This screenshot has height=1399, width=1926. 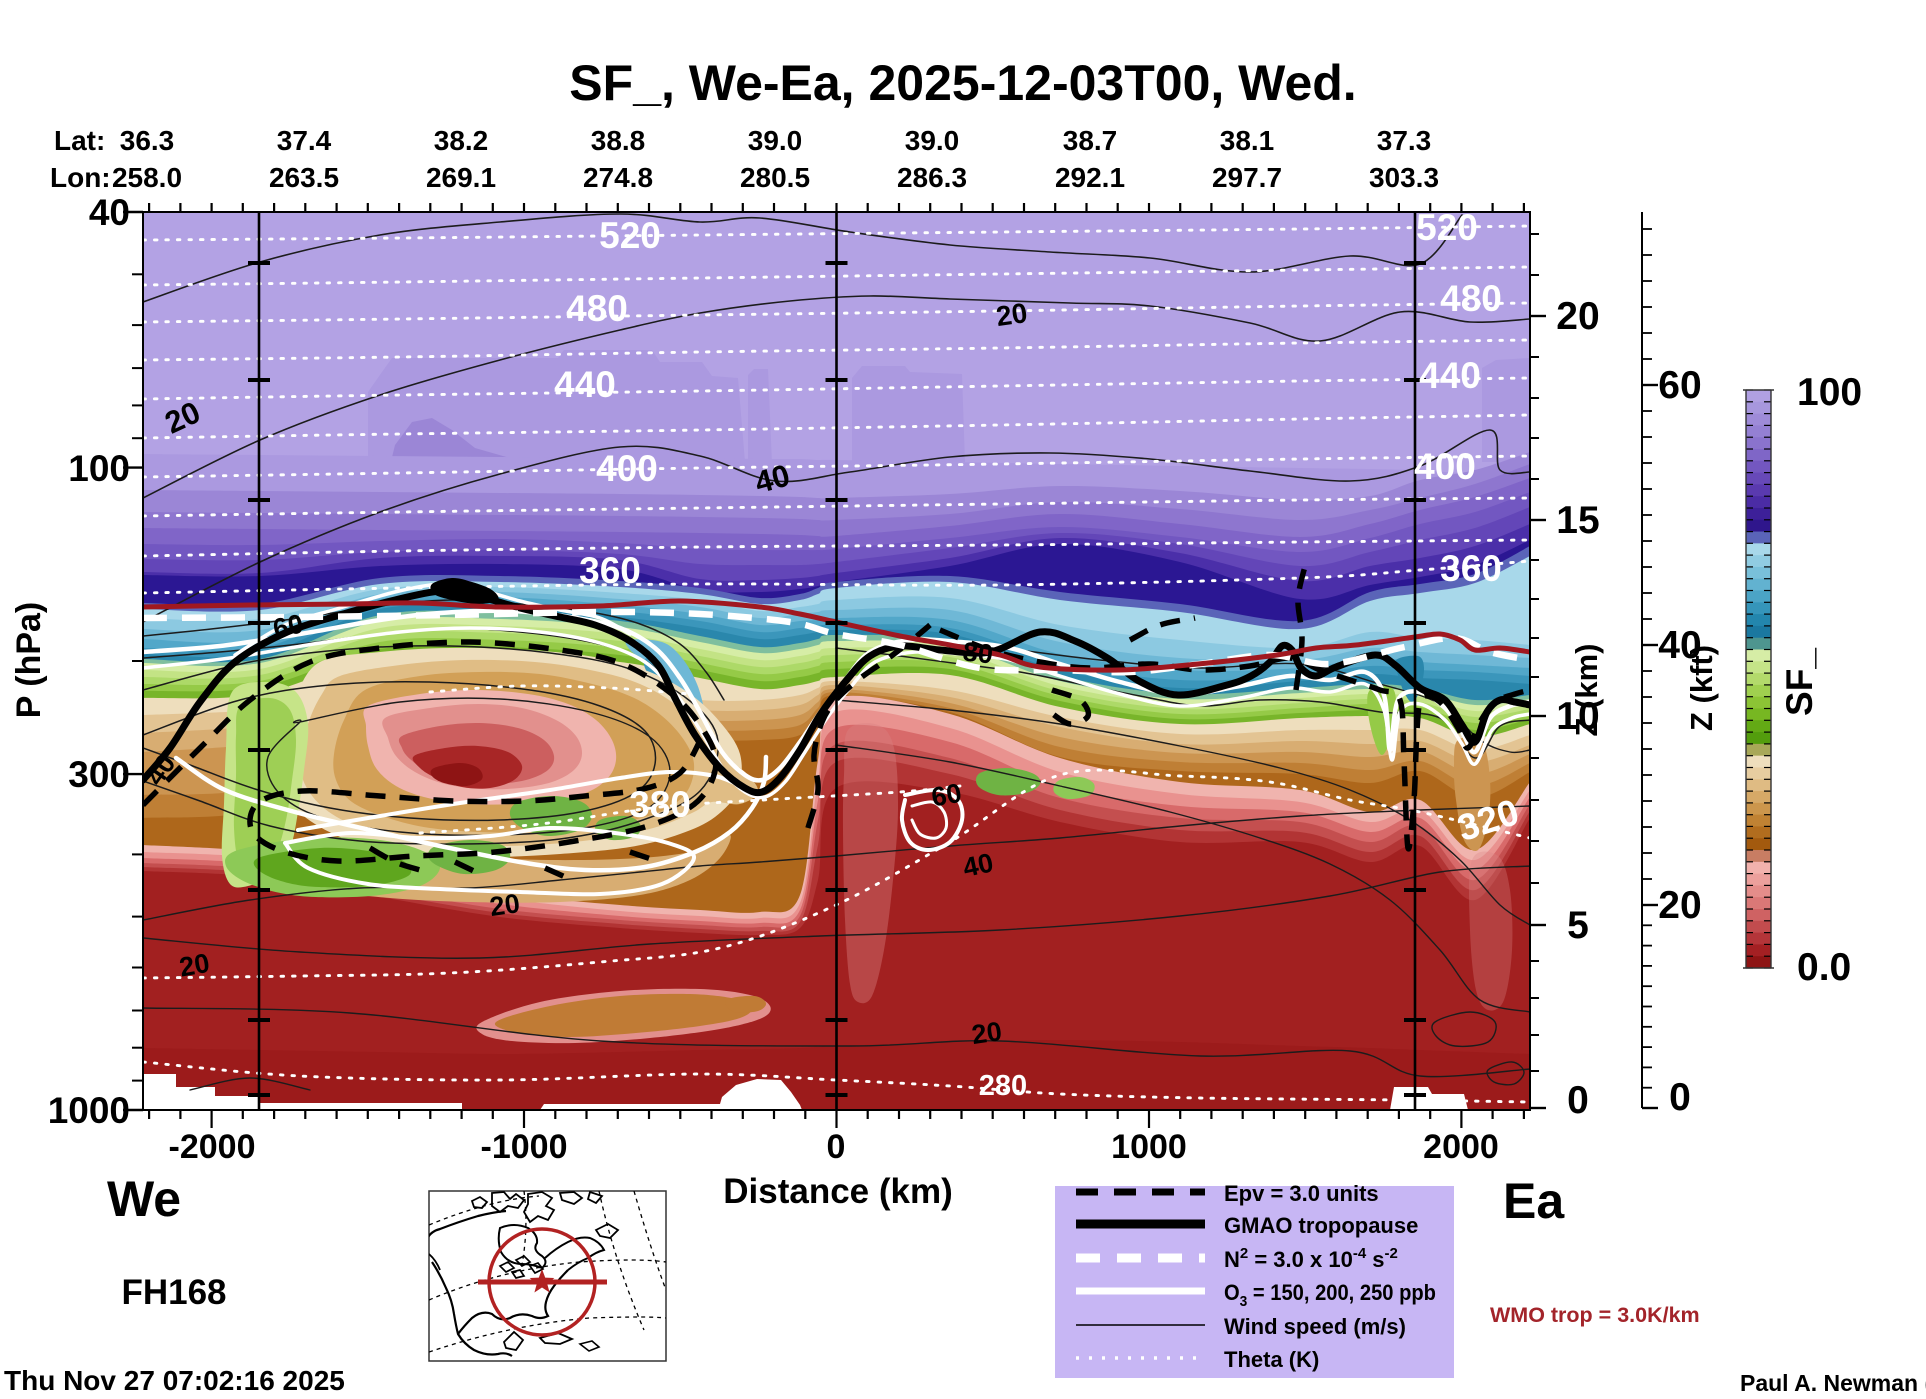 What do you see at coordinates (1824, 967) in the screenshot?
I see `svg-text: 0.0` at bounding box center [1824, 967].